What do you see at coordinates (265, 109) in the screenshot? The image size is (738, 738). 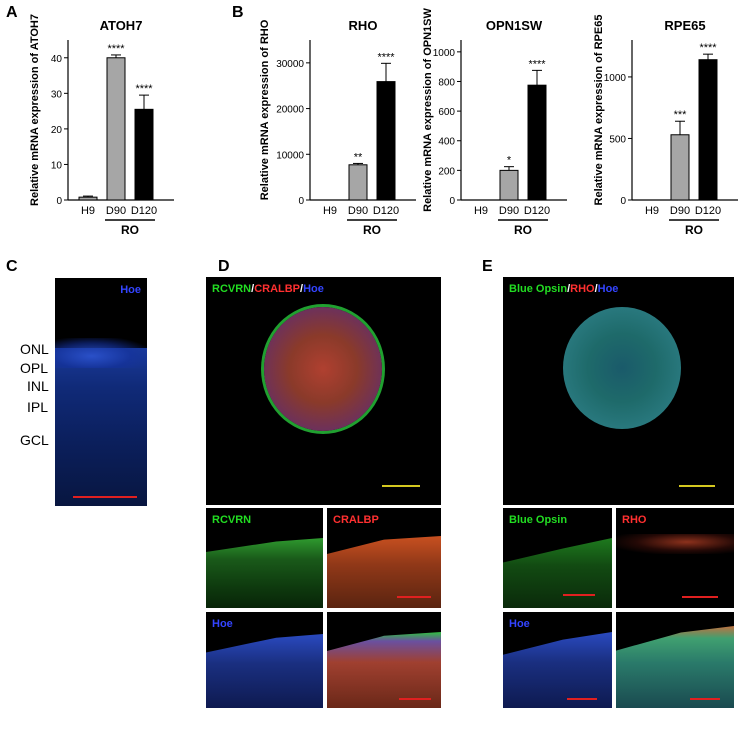 I see `y-axis-label: Relative mRNA expression of RHO` at bounding box center [265, 109].